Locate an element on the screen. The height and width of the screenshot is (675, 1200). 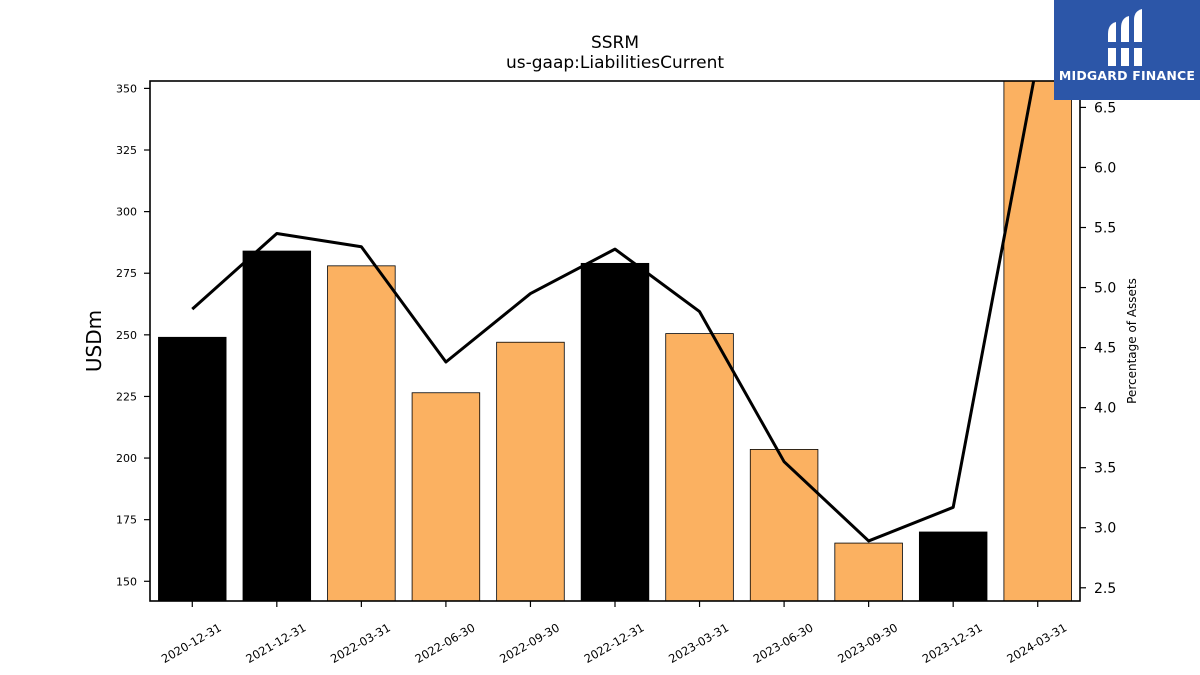
y2-tick-label: 5.0 is located at coordinates (1105, 289).